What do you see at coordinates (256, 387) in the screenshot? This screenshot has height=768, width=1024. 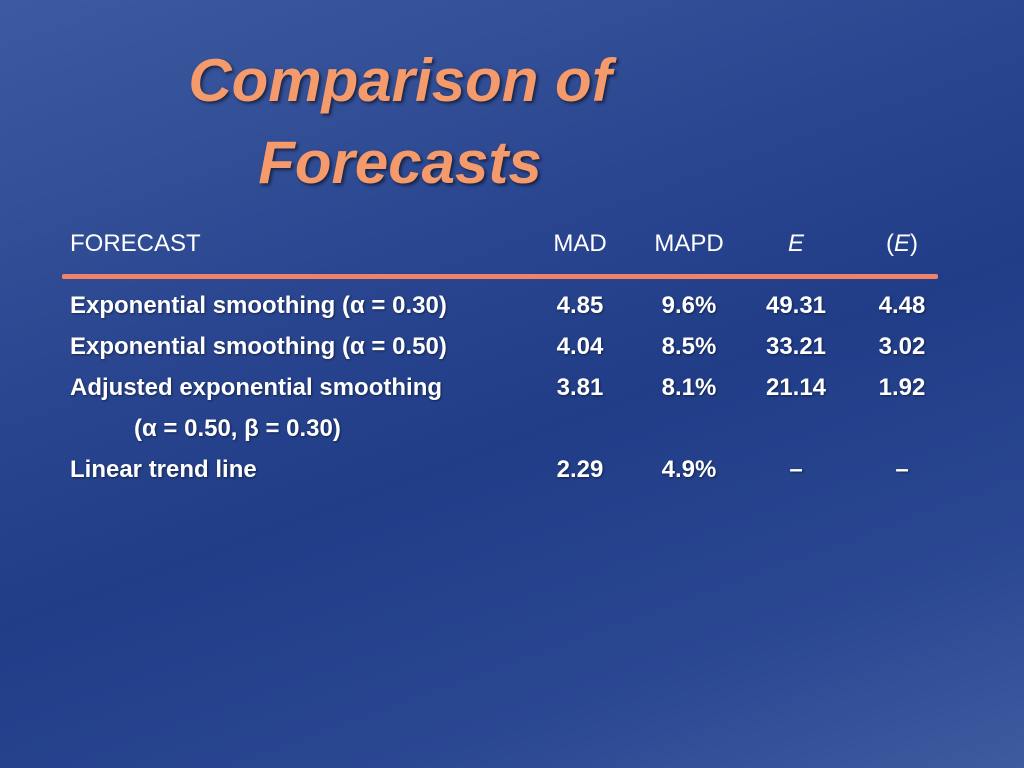 I see `row-forecast-name: Adjusted exponential smoothing` at bounding box center [256, 387].